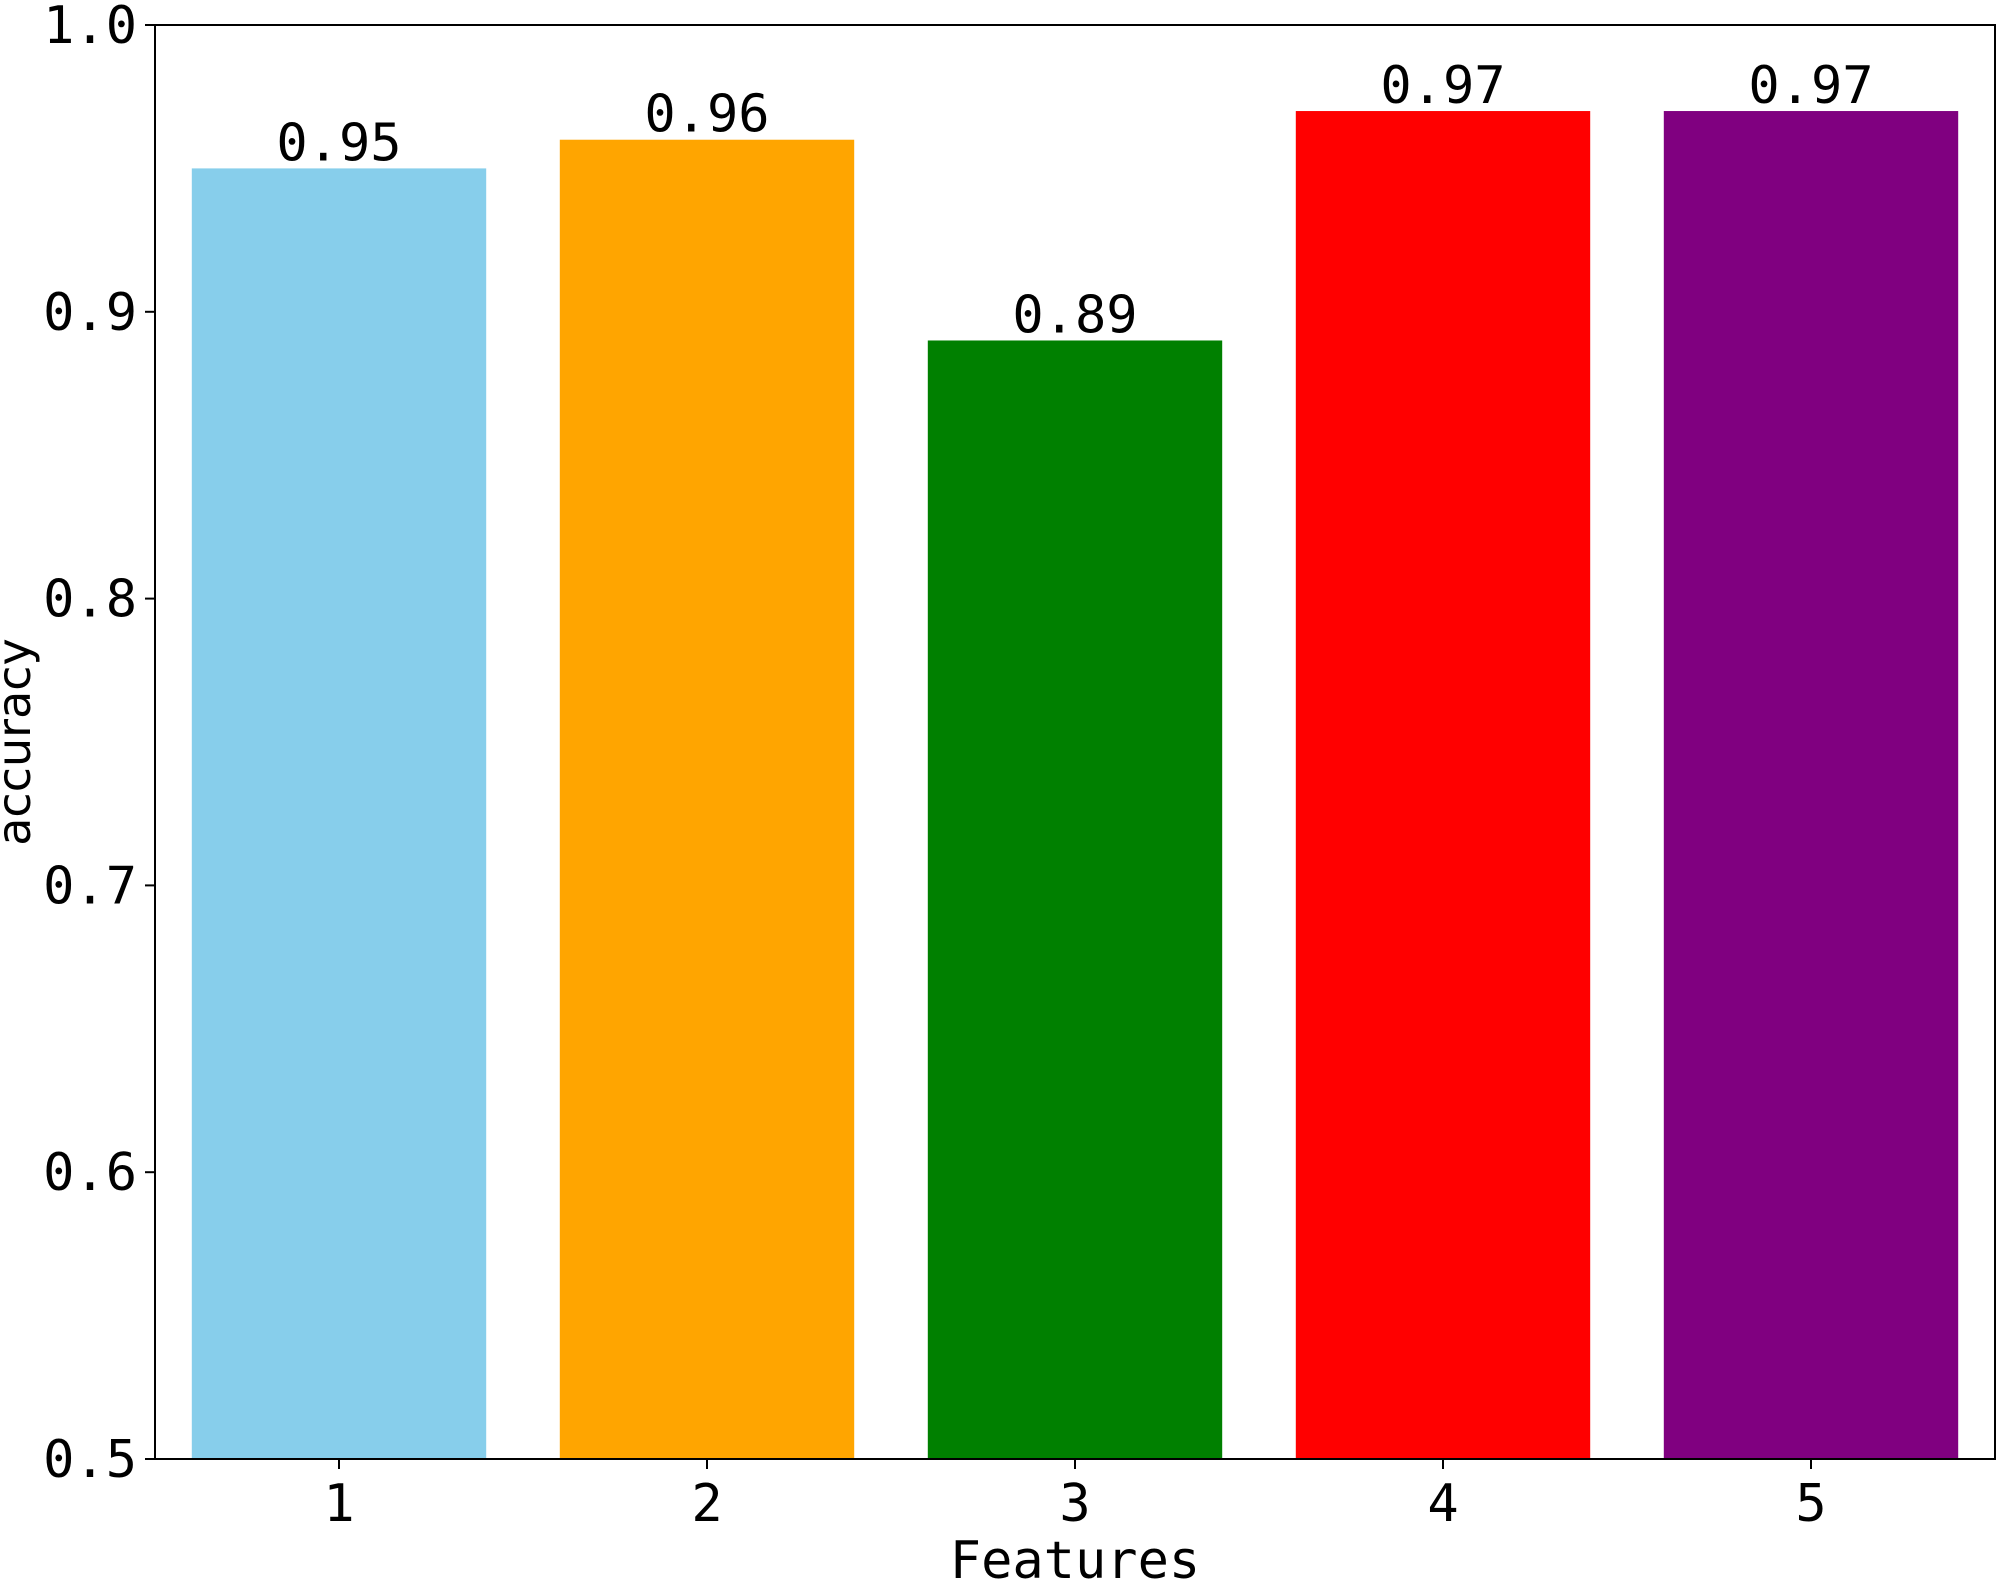 This screenshot has height=1584, width=2000. Describe the element at coordinates (90, 1460) in the screenshot. I see `y-tick-label: 0.5` at that location.